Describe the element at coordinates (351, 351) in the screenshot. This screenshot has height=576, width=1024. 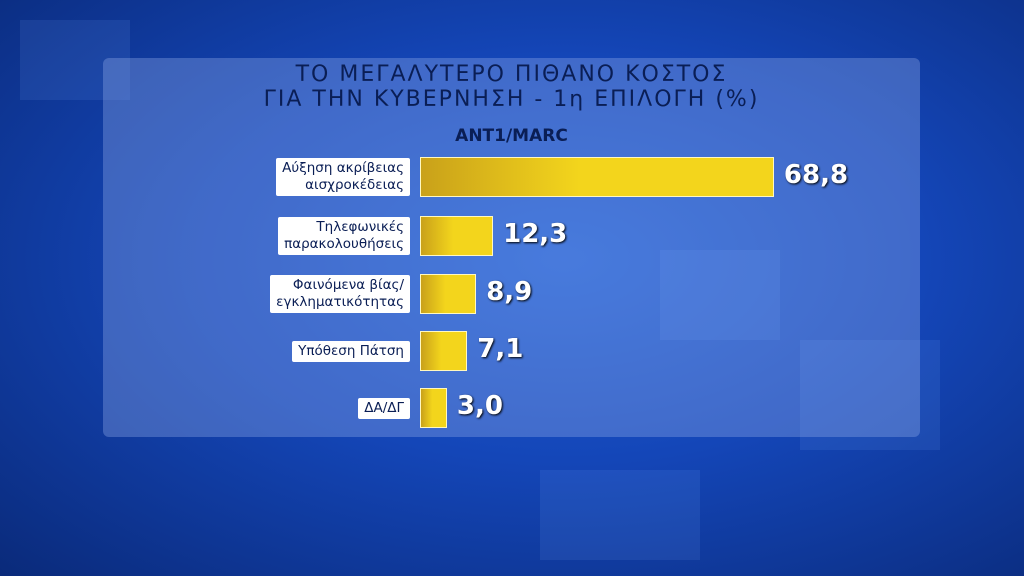
I see `category-label: Υπόθεση Πάτση` at that location.